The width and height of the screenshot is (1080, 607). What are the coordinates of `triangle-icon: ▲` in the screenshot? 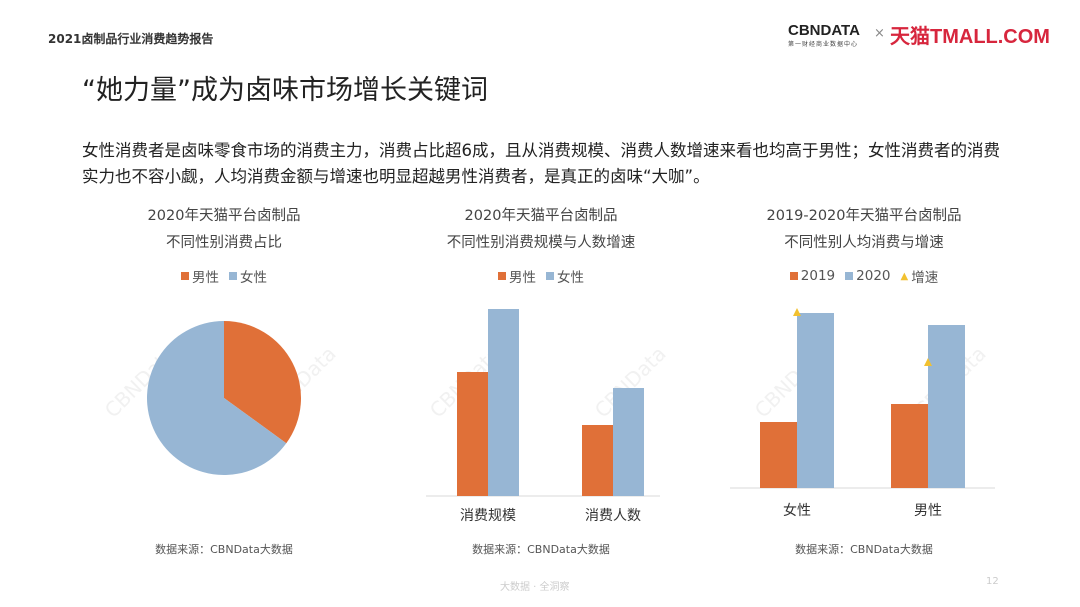 It's located at (904, 276).